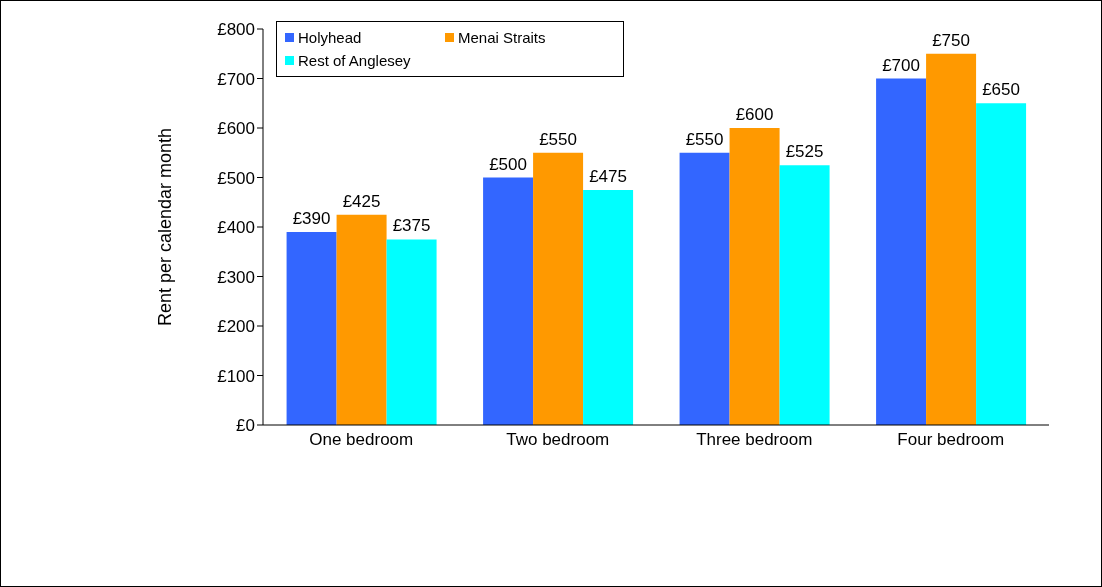 The width and height of the screenshot is (1102, 587). What do you see at coordinates (236, 129) in the screenshot?
I see `y-tick-label: £600` at bounding box center [236, 129].